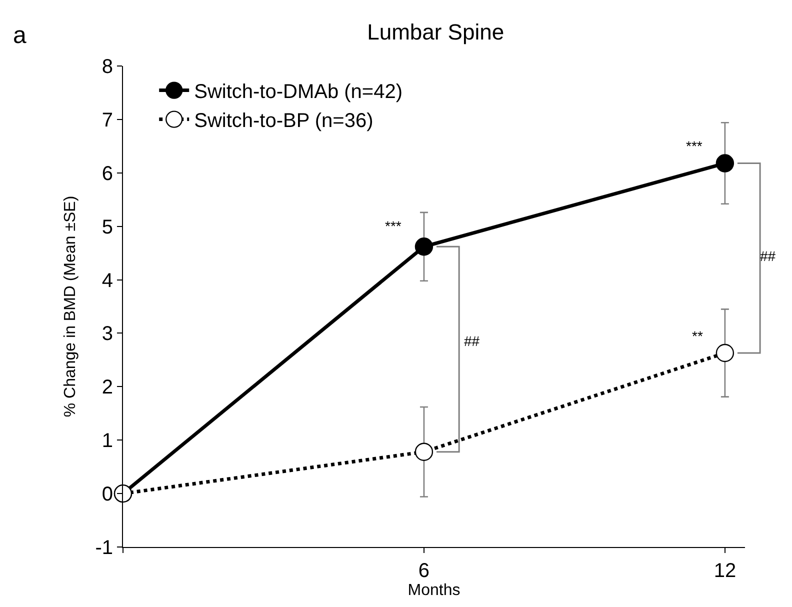 The width and height of the screenshot is (792, 607). I want to click on y-tick-label: 2, so click(107, 387).